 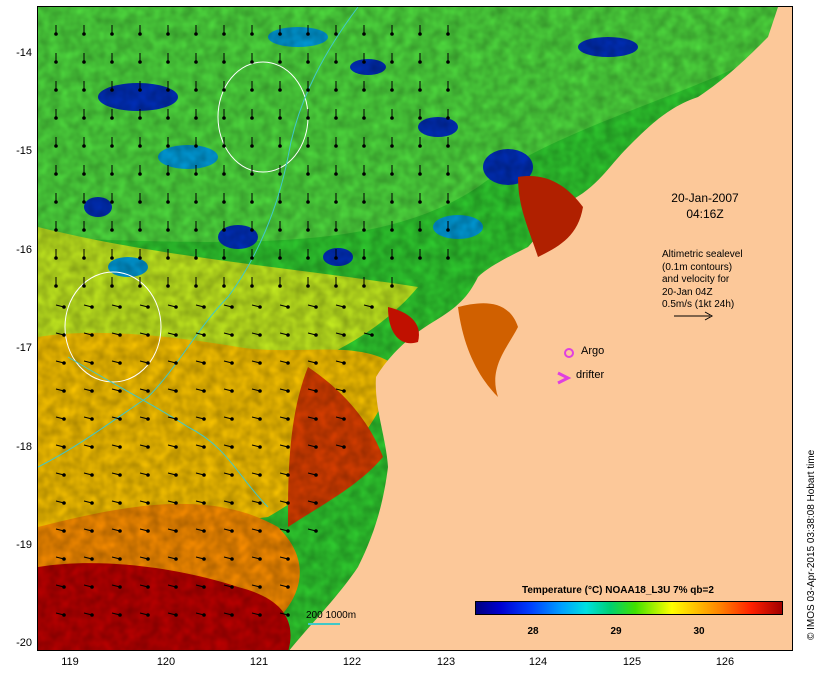 I want to click on argo-label: Argo, so click(x=593, y=351).